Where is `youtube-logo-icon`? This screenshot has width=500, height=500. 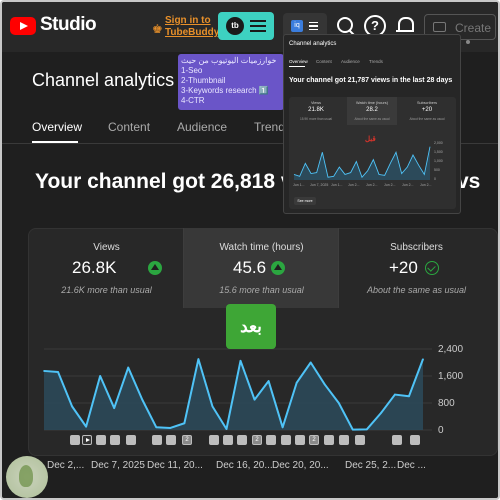
youtube-logo-icon is located at coordinates (23, 26).